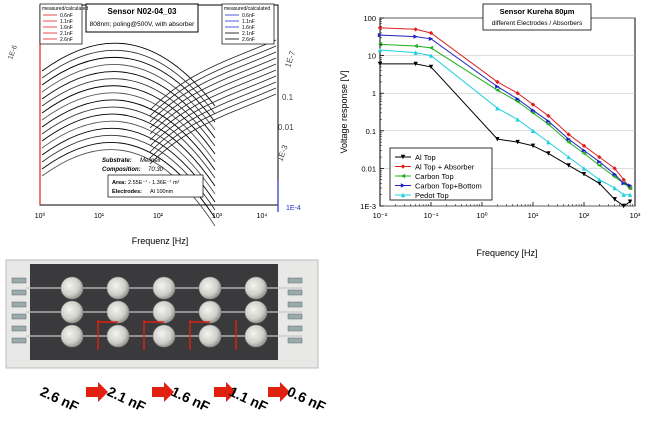 This screenshot has height=426, width=652. What do you see at coordinates (225, 392) in the screenshot?
I see `arrow-right-icon` at bounding box center [225, 392].